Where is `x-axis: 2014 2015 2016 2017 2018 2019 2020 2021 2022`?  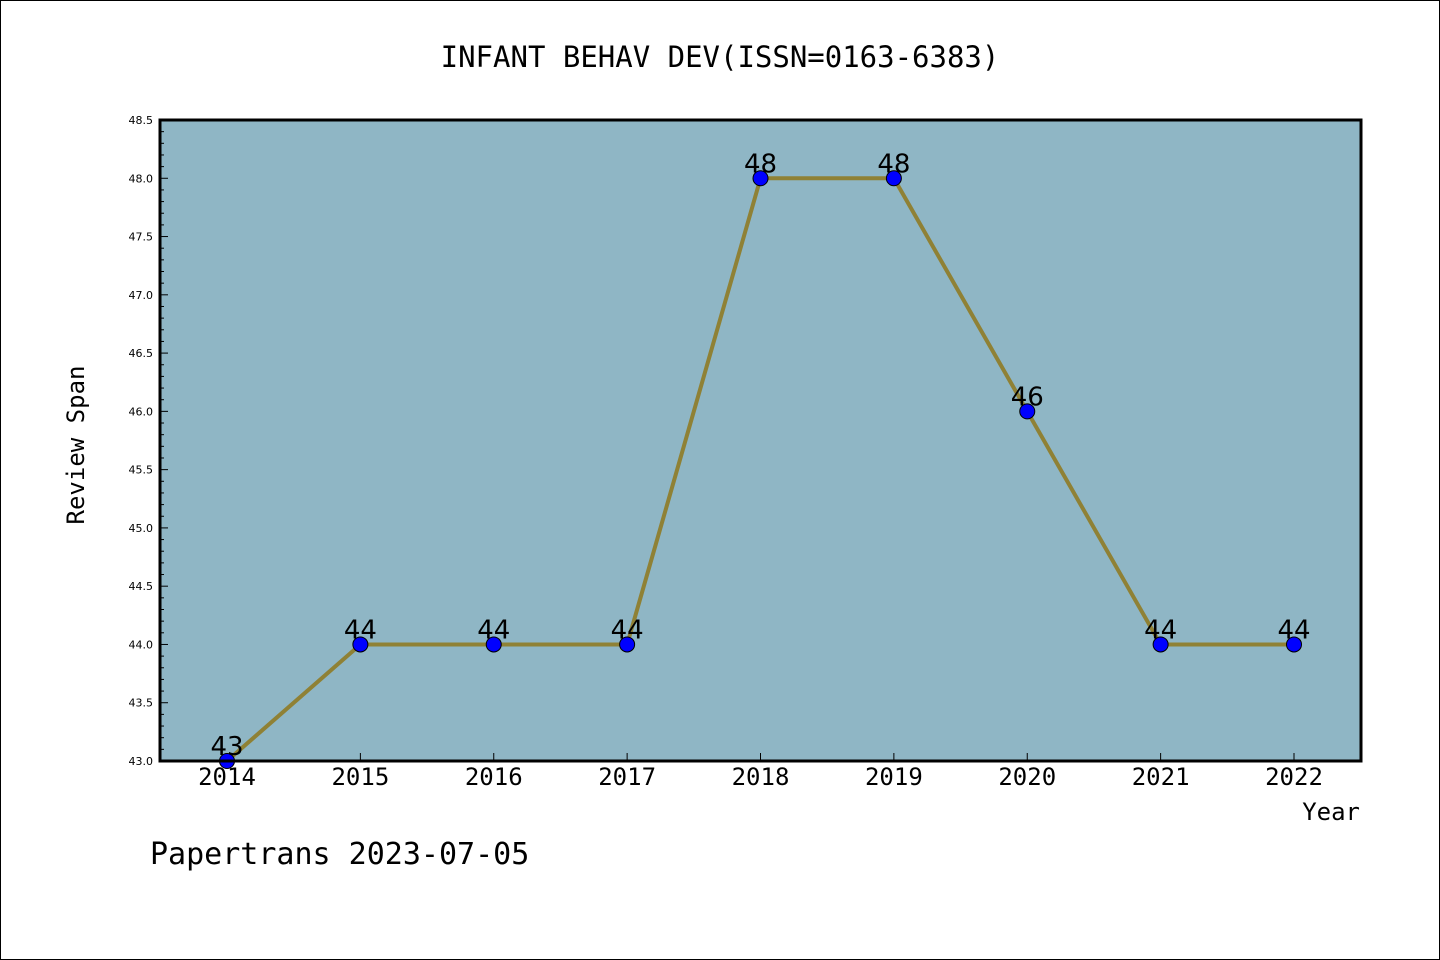
x-axis: 2014 2015 2016 2017 2018 2019 2020 2021 2022 is located at coordinates (760, 772).